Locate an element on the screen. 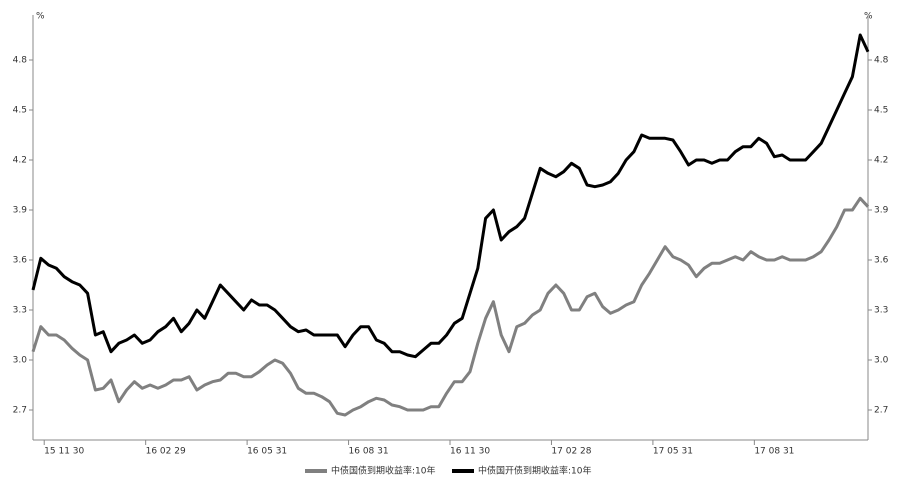 The height and width of the screenshot is (488, 899). x-tick-label: 16 05 31 is located at coordinates (267, 452).